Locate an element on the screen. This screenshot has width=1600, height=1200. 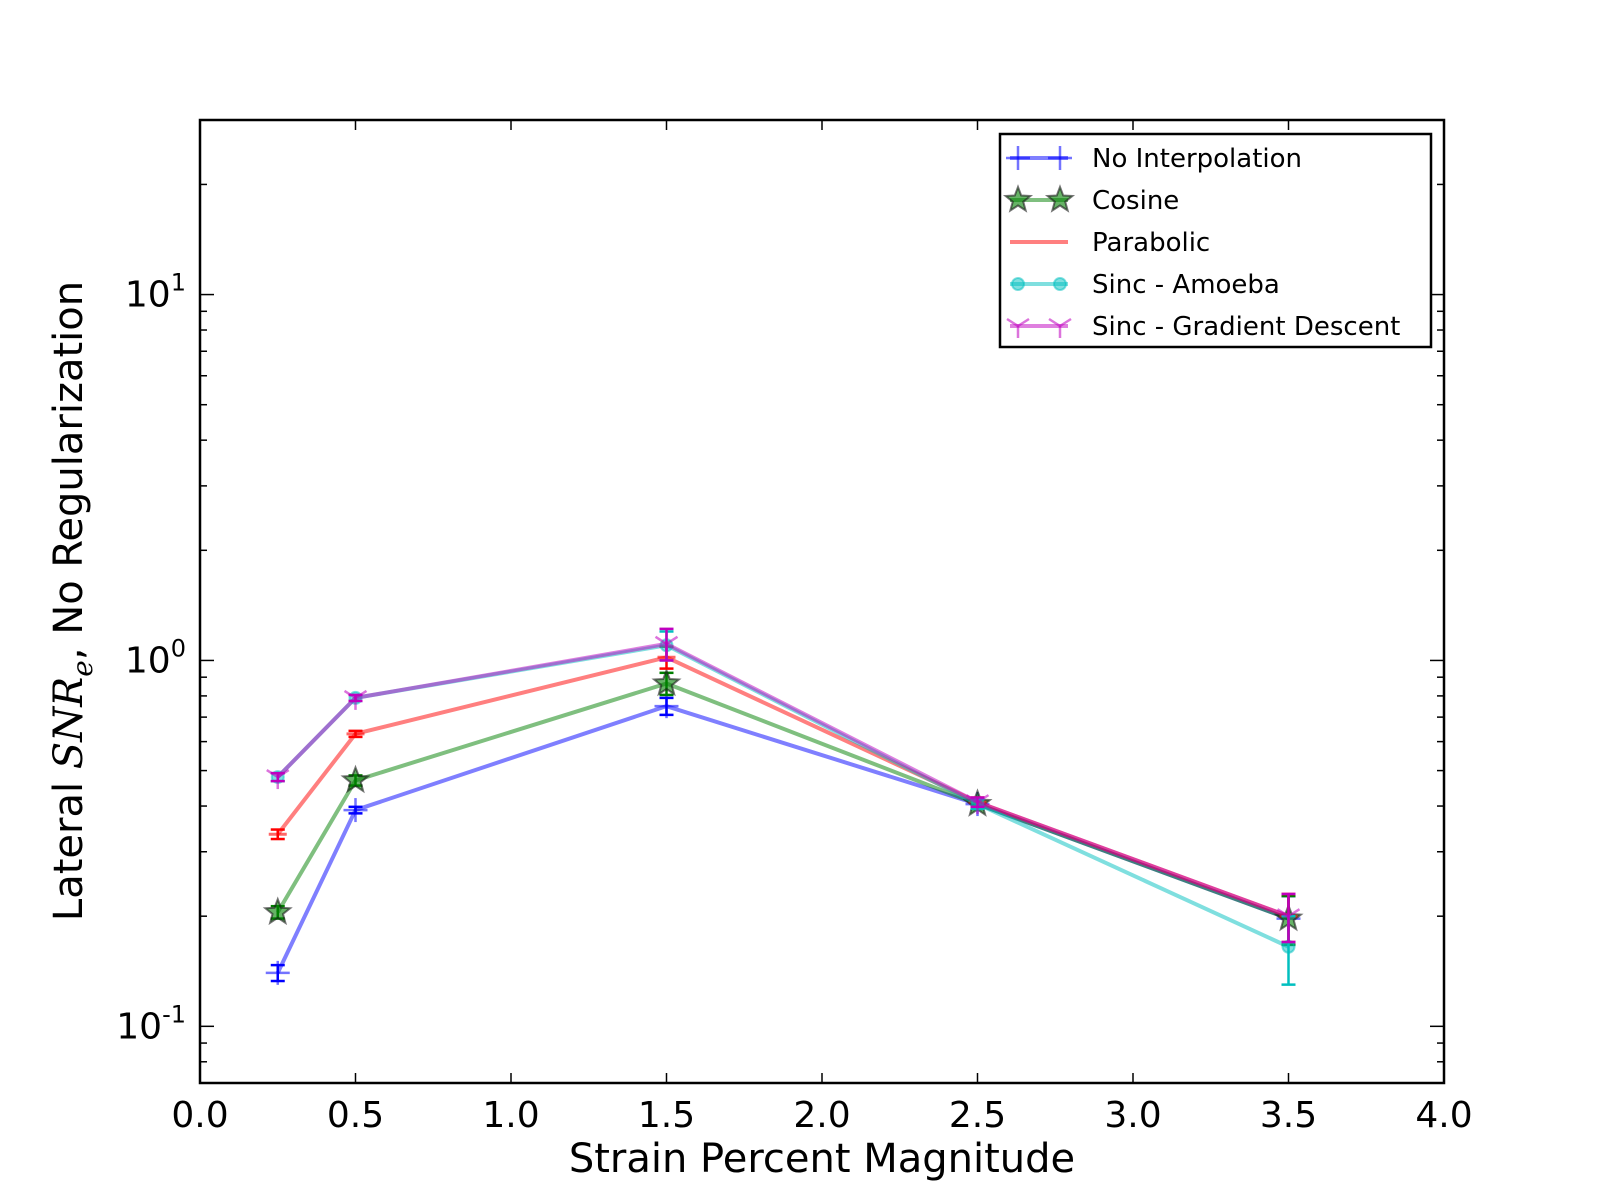
legend-entry: Sinc - Gradient Descent is located at coordinates (1203, 327).